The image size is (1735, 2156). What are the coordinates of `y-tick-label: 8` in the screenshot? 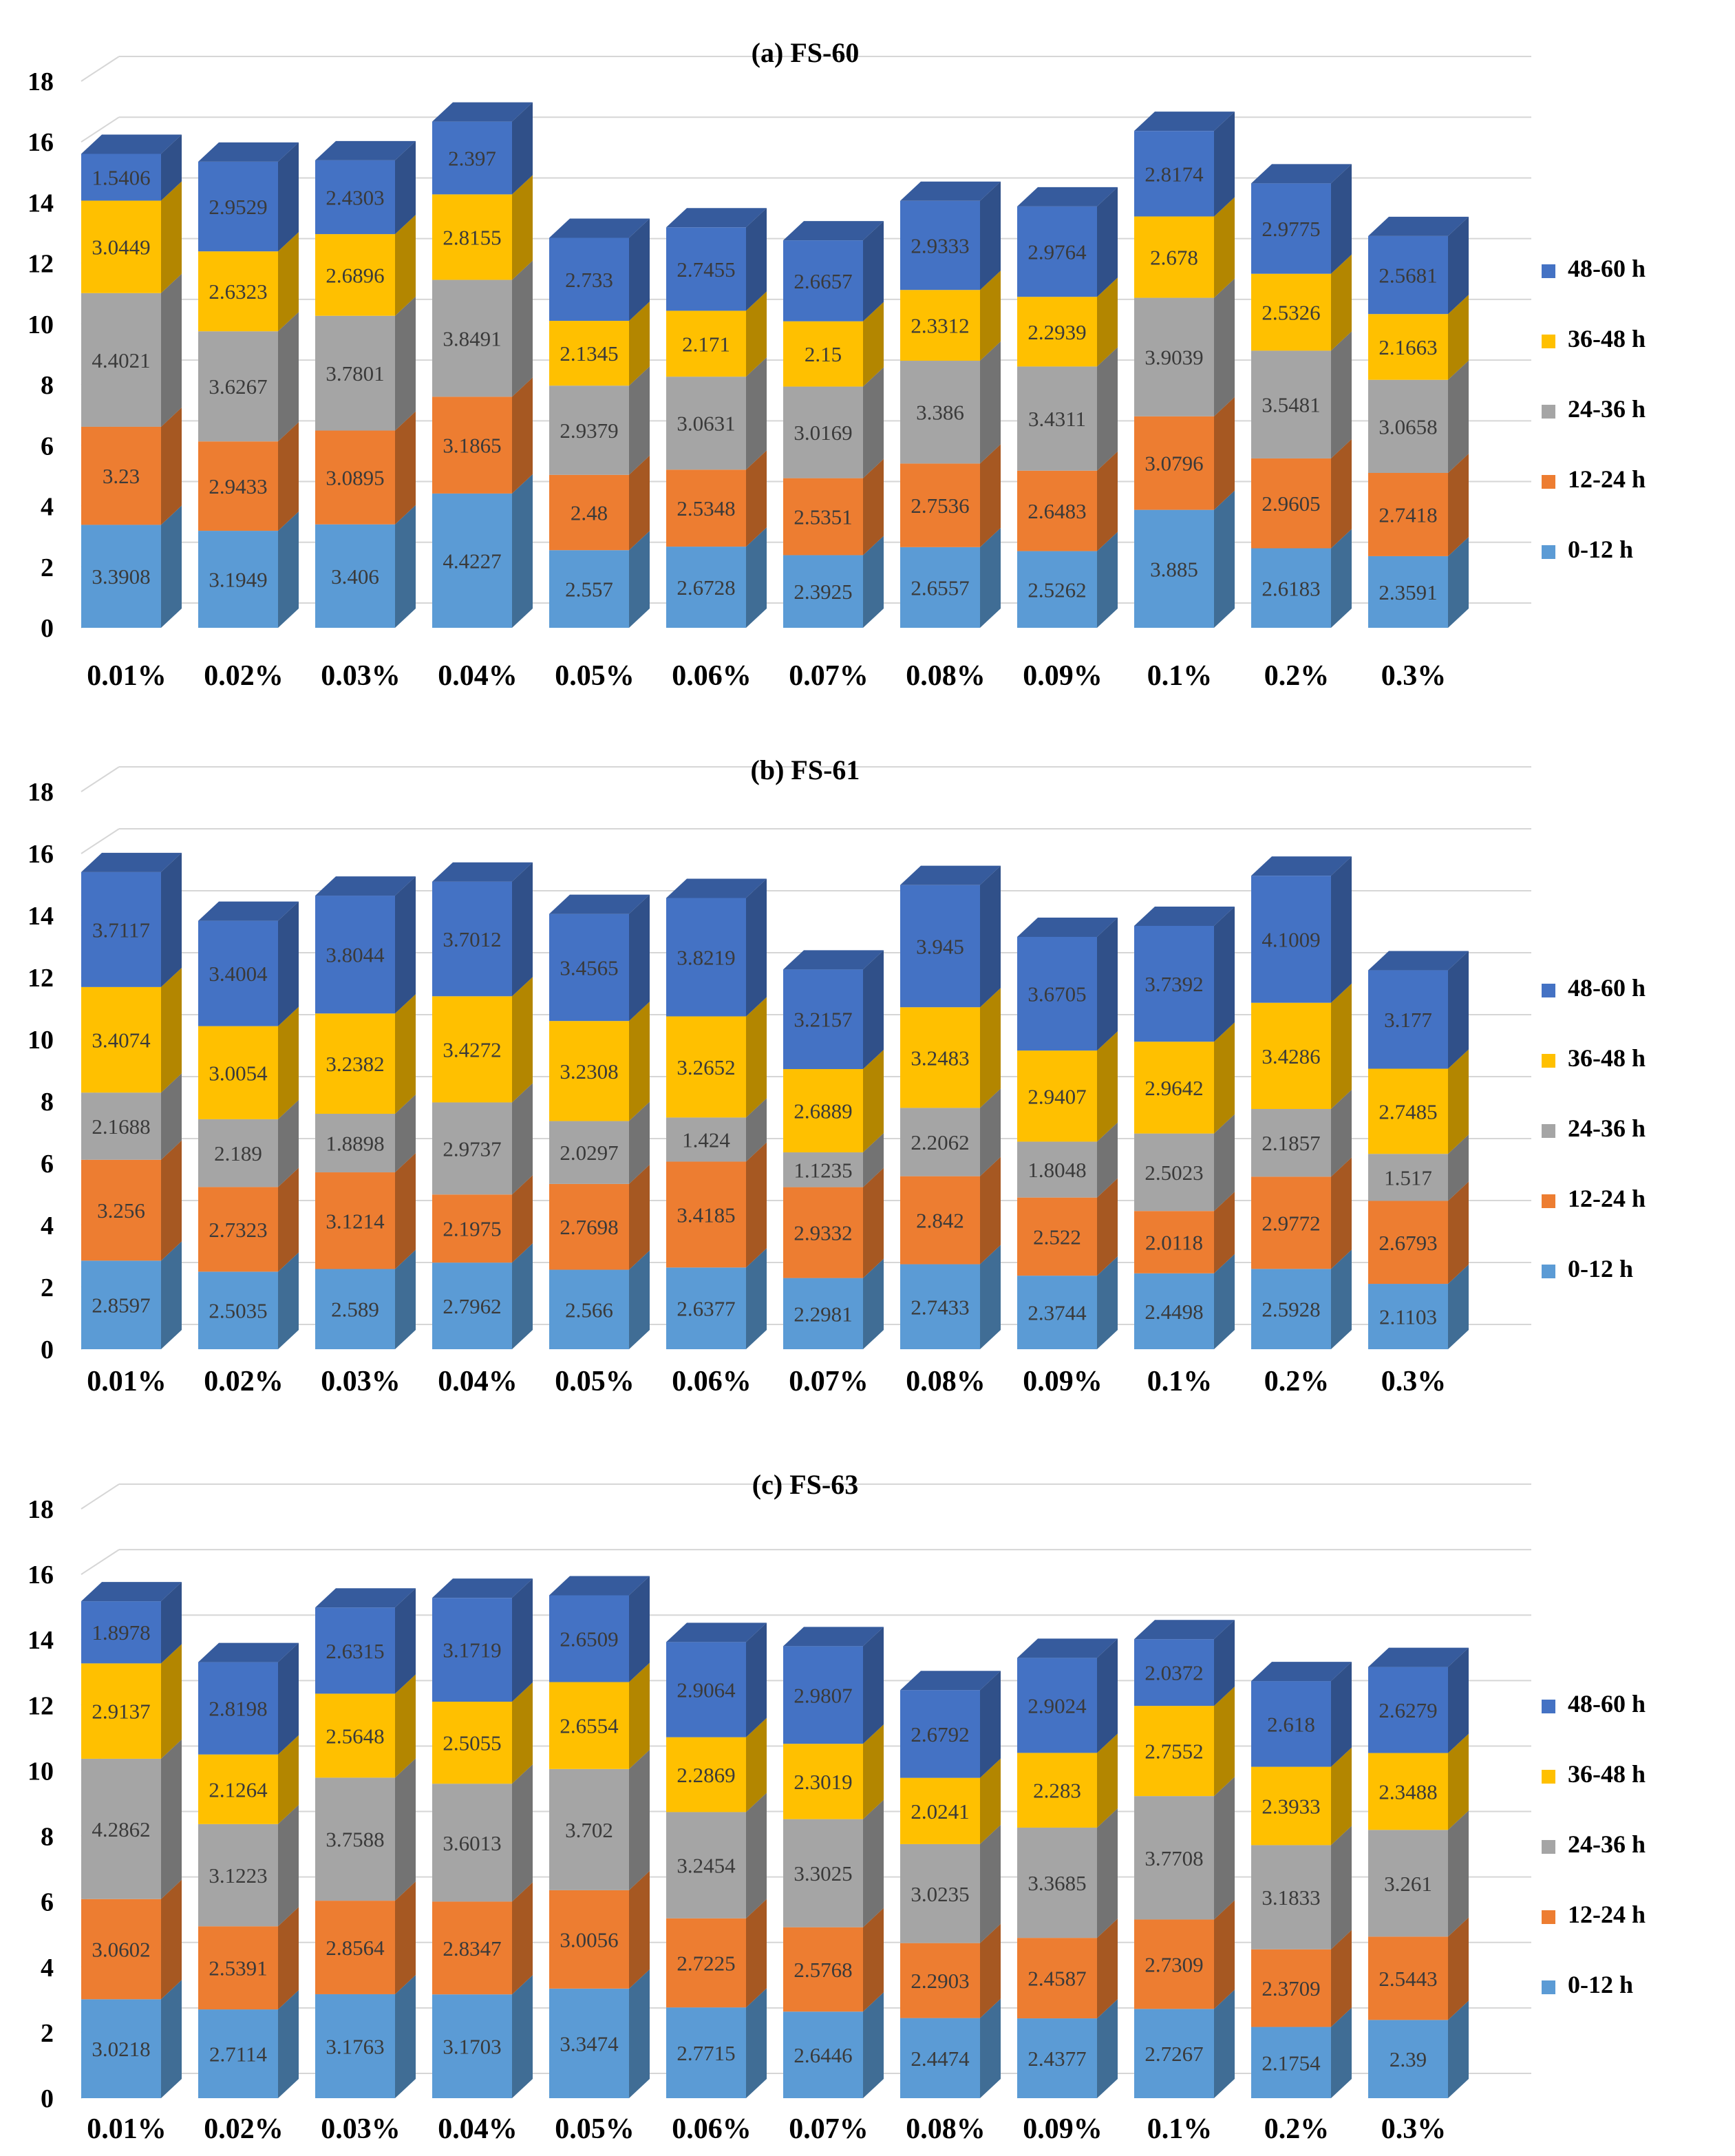 It's located at (47, 1102).